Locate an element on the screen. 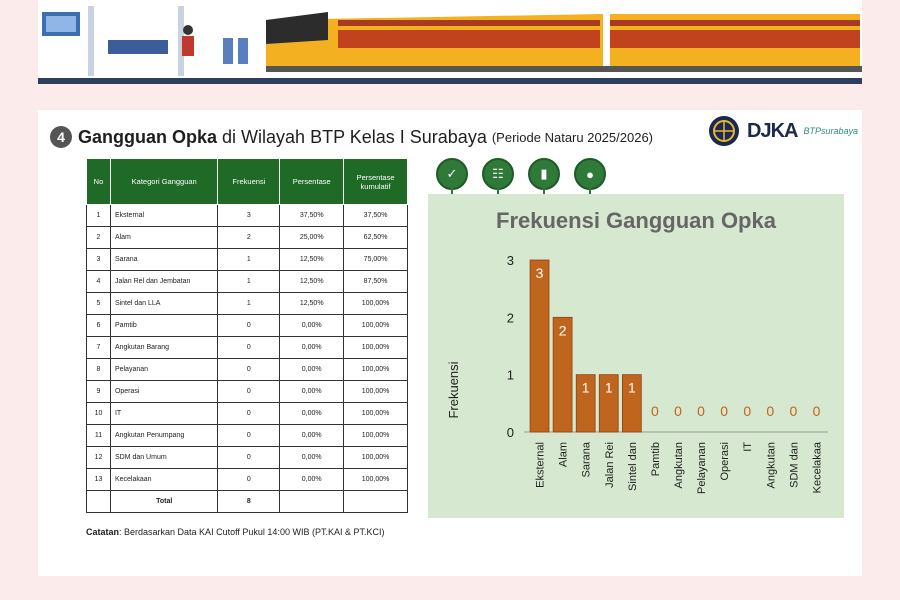  y-axis-label: Frekuensi is located at coordinates (453, 389).